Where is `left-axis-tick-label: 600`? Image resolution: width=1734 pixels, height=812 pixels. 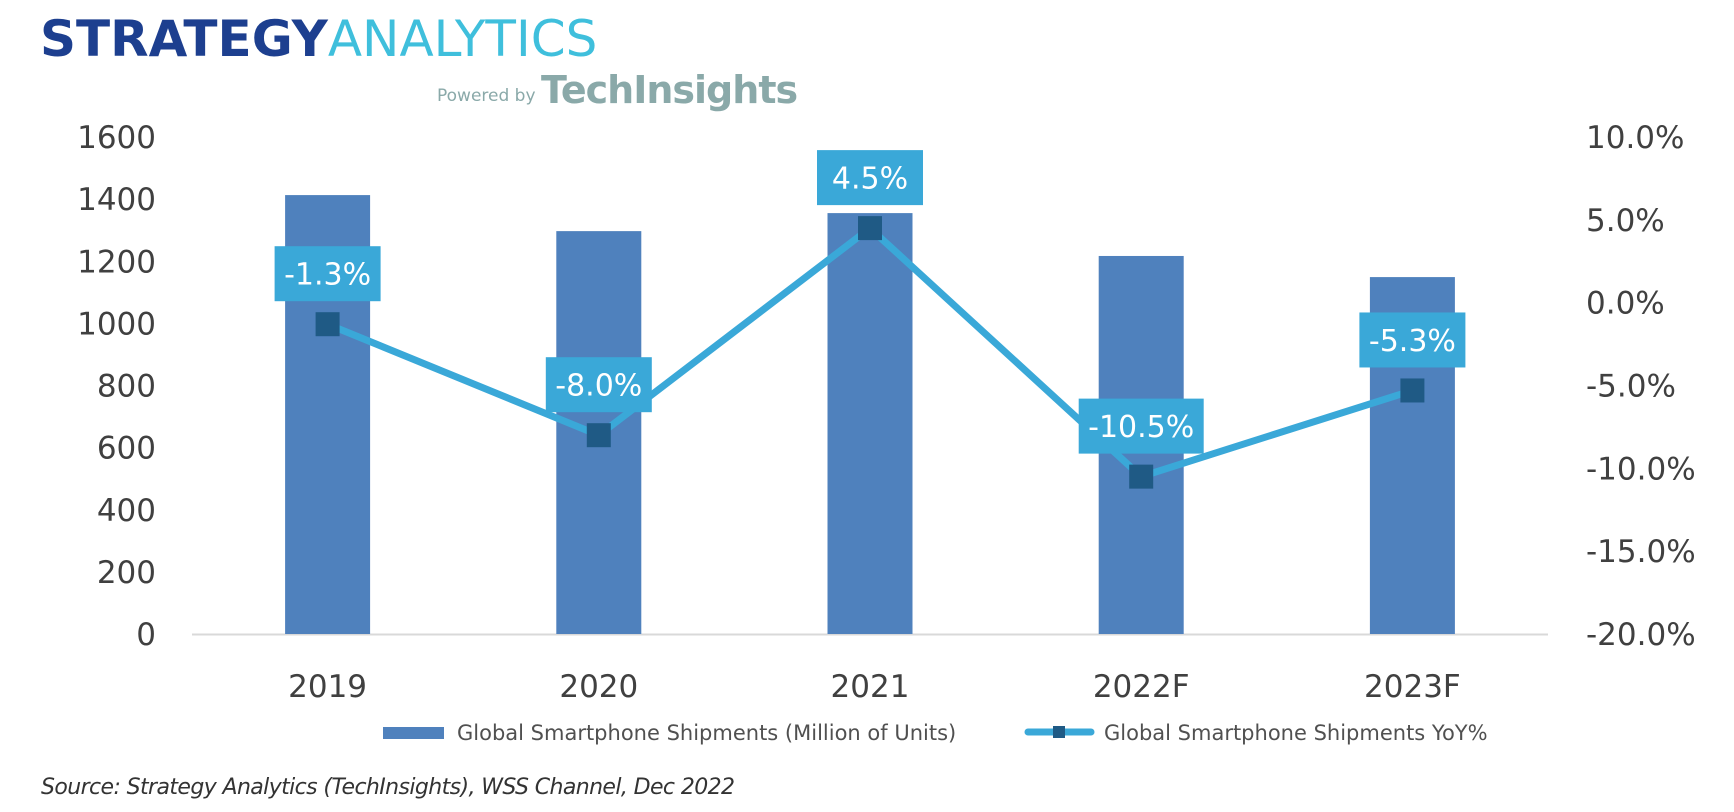 left-axis-tick-label: 600 is located at coordinates (126, 449).